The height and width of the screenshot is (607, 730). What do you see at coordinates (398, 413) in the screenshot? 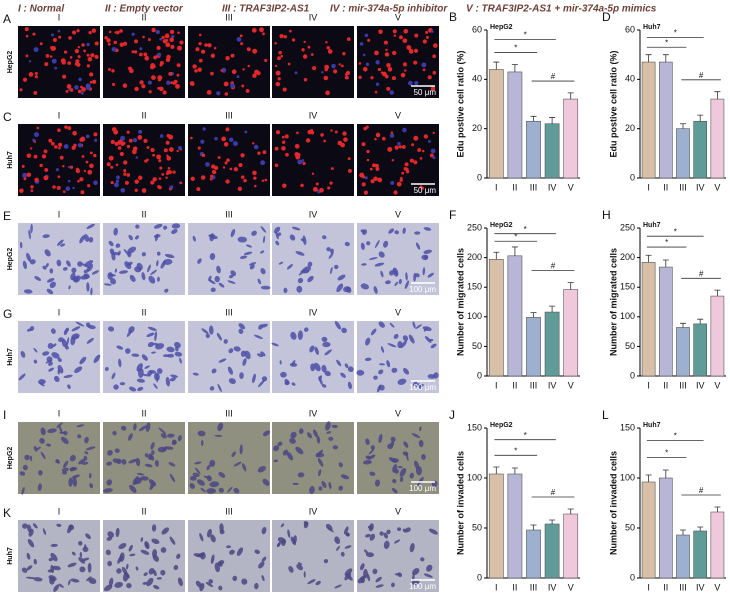
I see `column-label: V` at bounding box center [398, 413].